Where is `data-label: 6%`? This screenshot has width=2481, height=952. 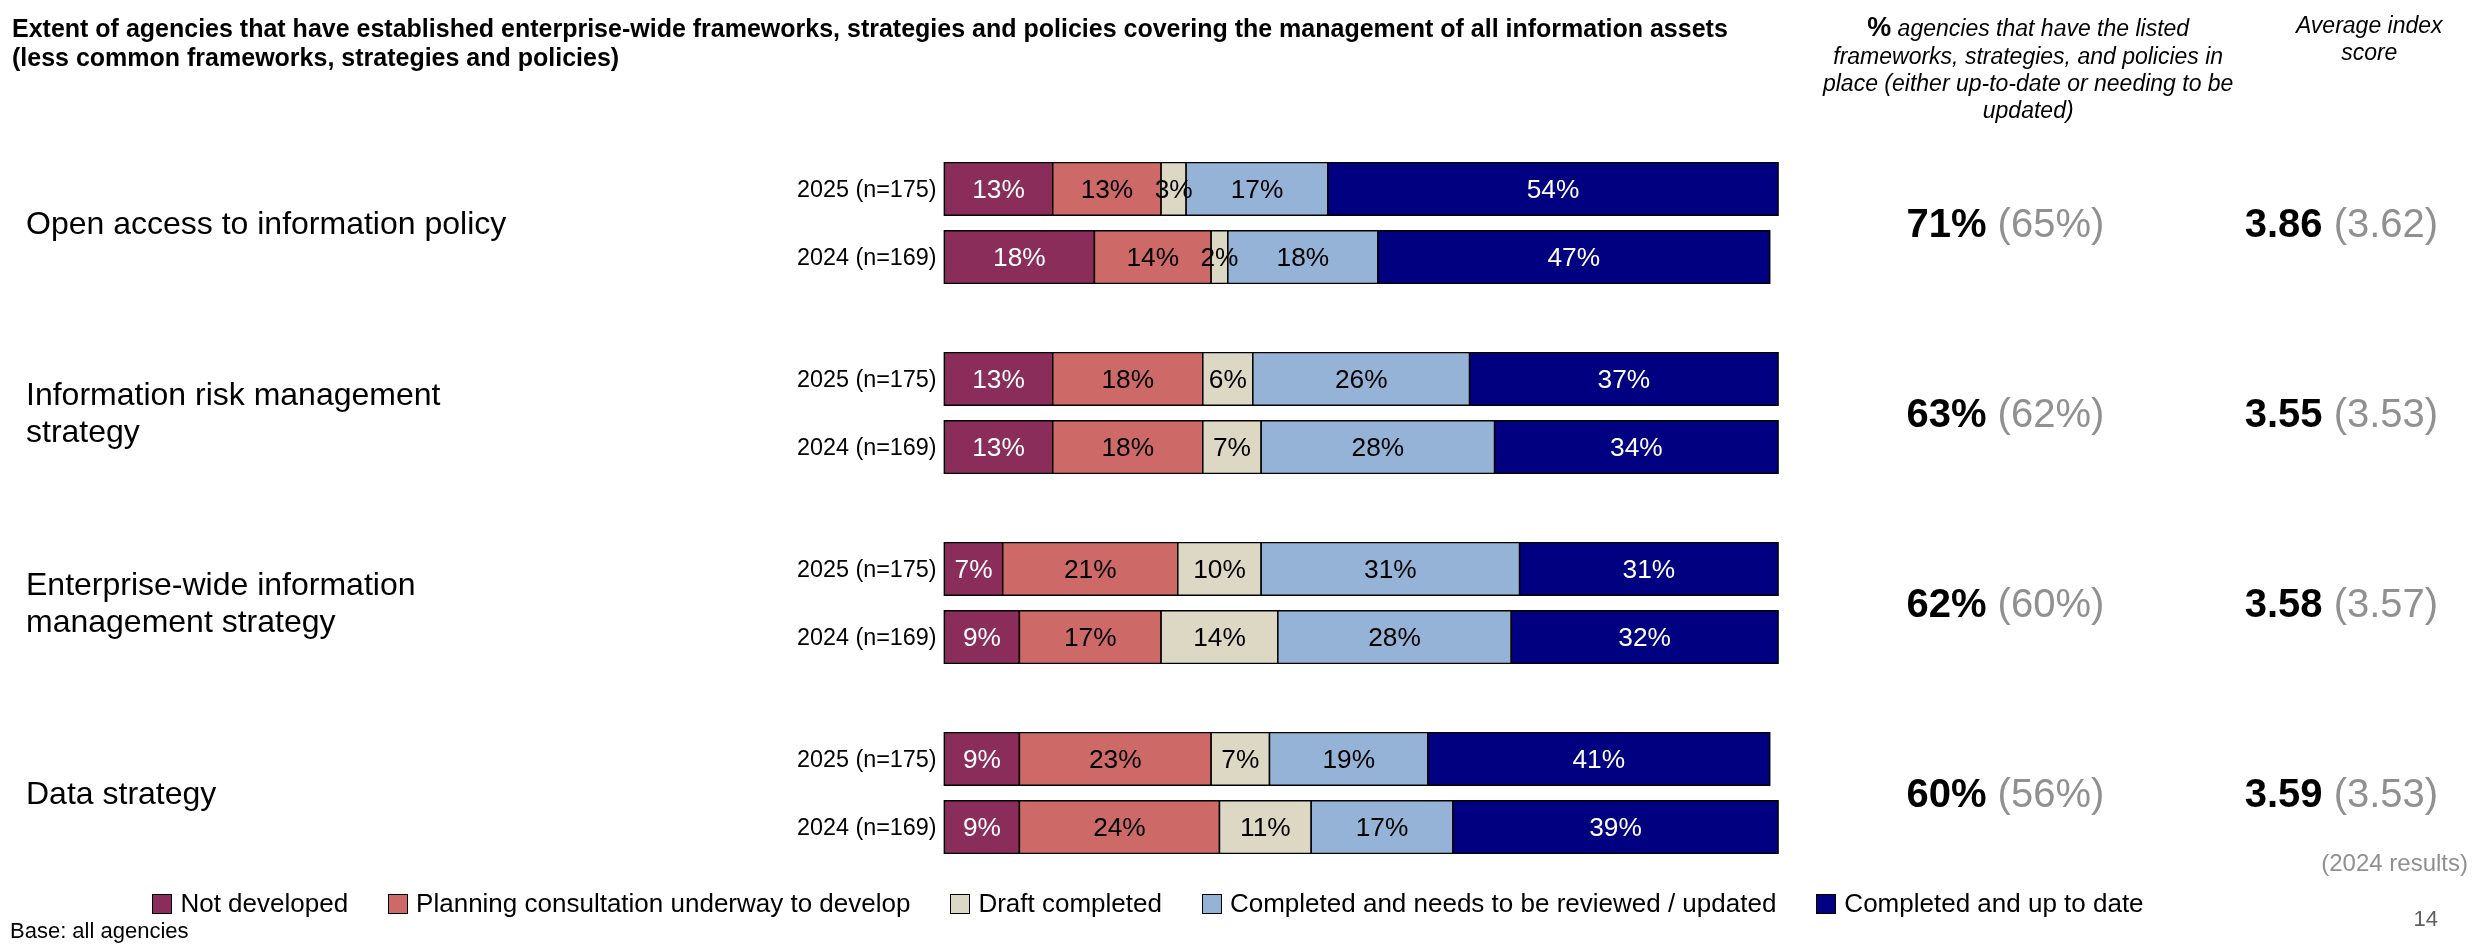 data-label: 6% is located at coordinates (1228, 379).